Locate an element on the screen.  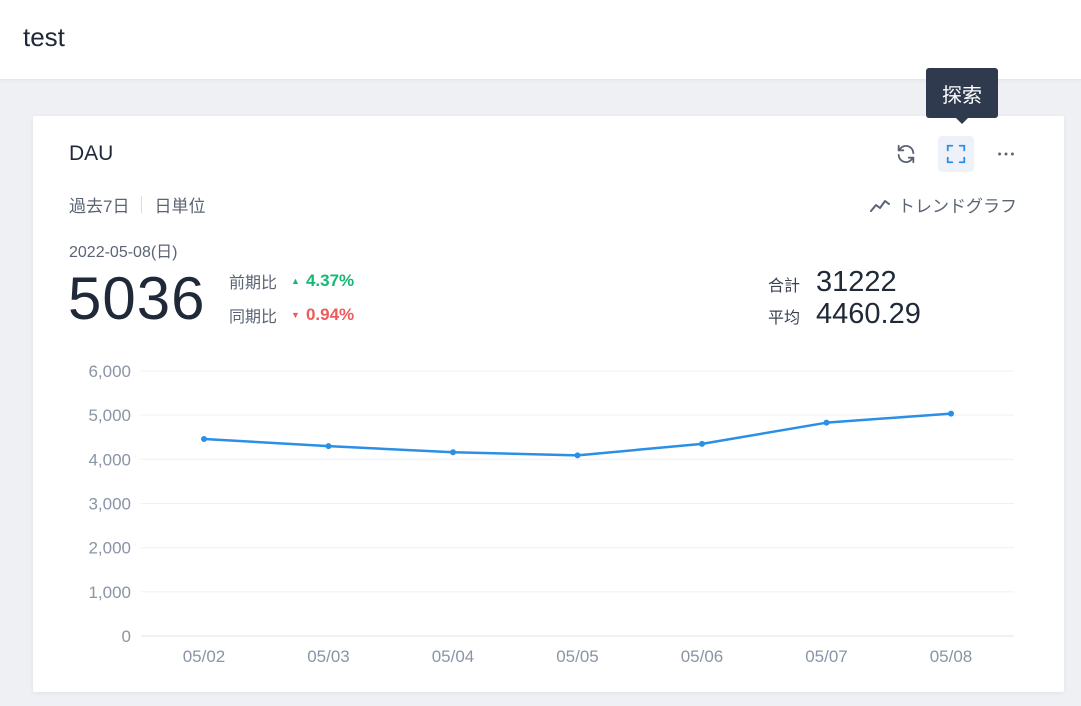
down-arrow-icon: ▼ is located at coordinates (295, 315).